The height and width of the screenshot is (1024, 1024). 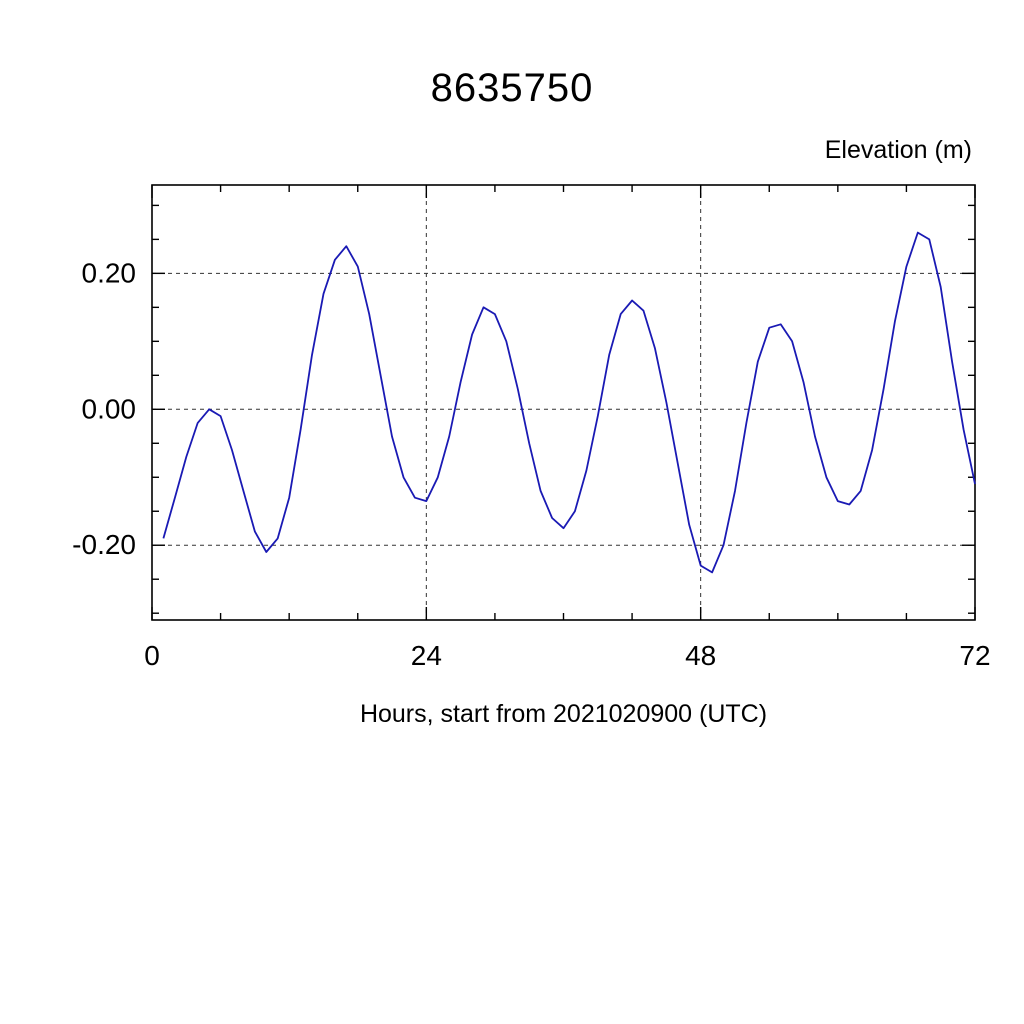 What do you see at coordinates (700, 655) in the screenshot?
I see `x-tick-label: 48` at bounding box center [700, 655].